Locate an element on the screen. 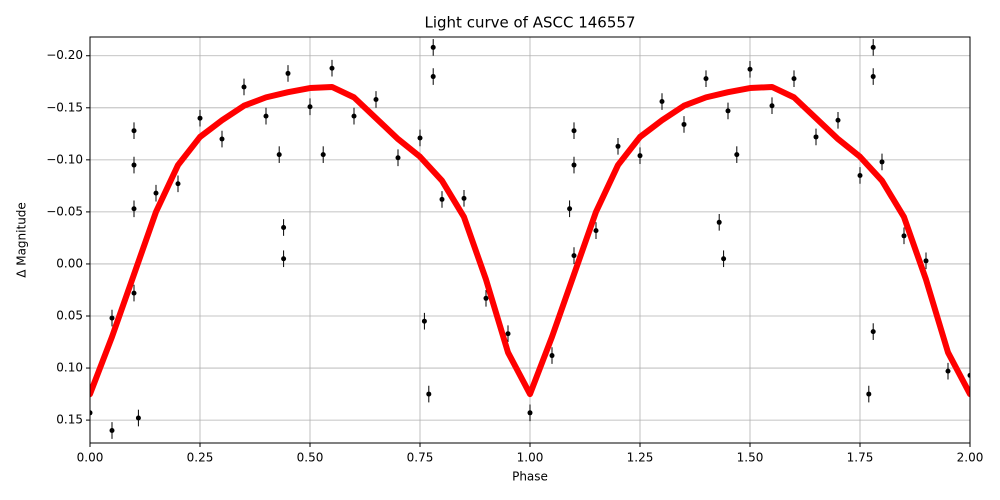 Image resolution: width=1000 pixels, height=500 pixels. x-tick-label: 0.50 is located at coordinates (310, 458).